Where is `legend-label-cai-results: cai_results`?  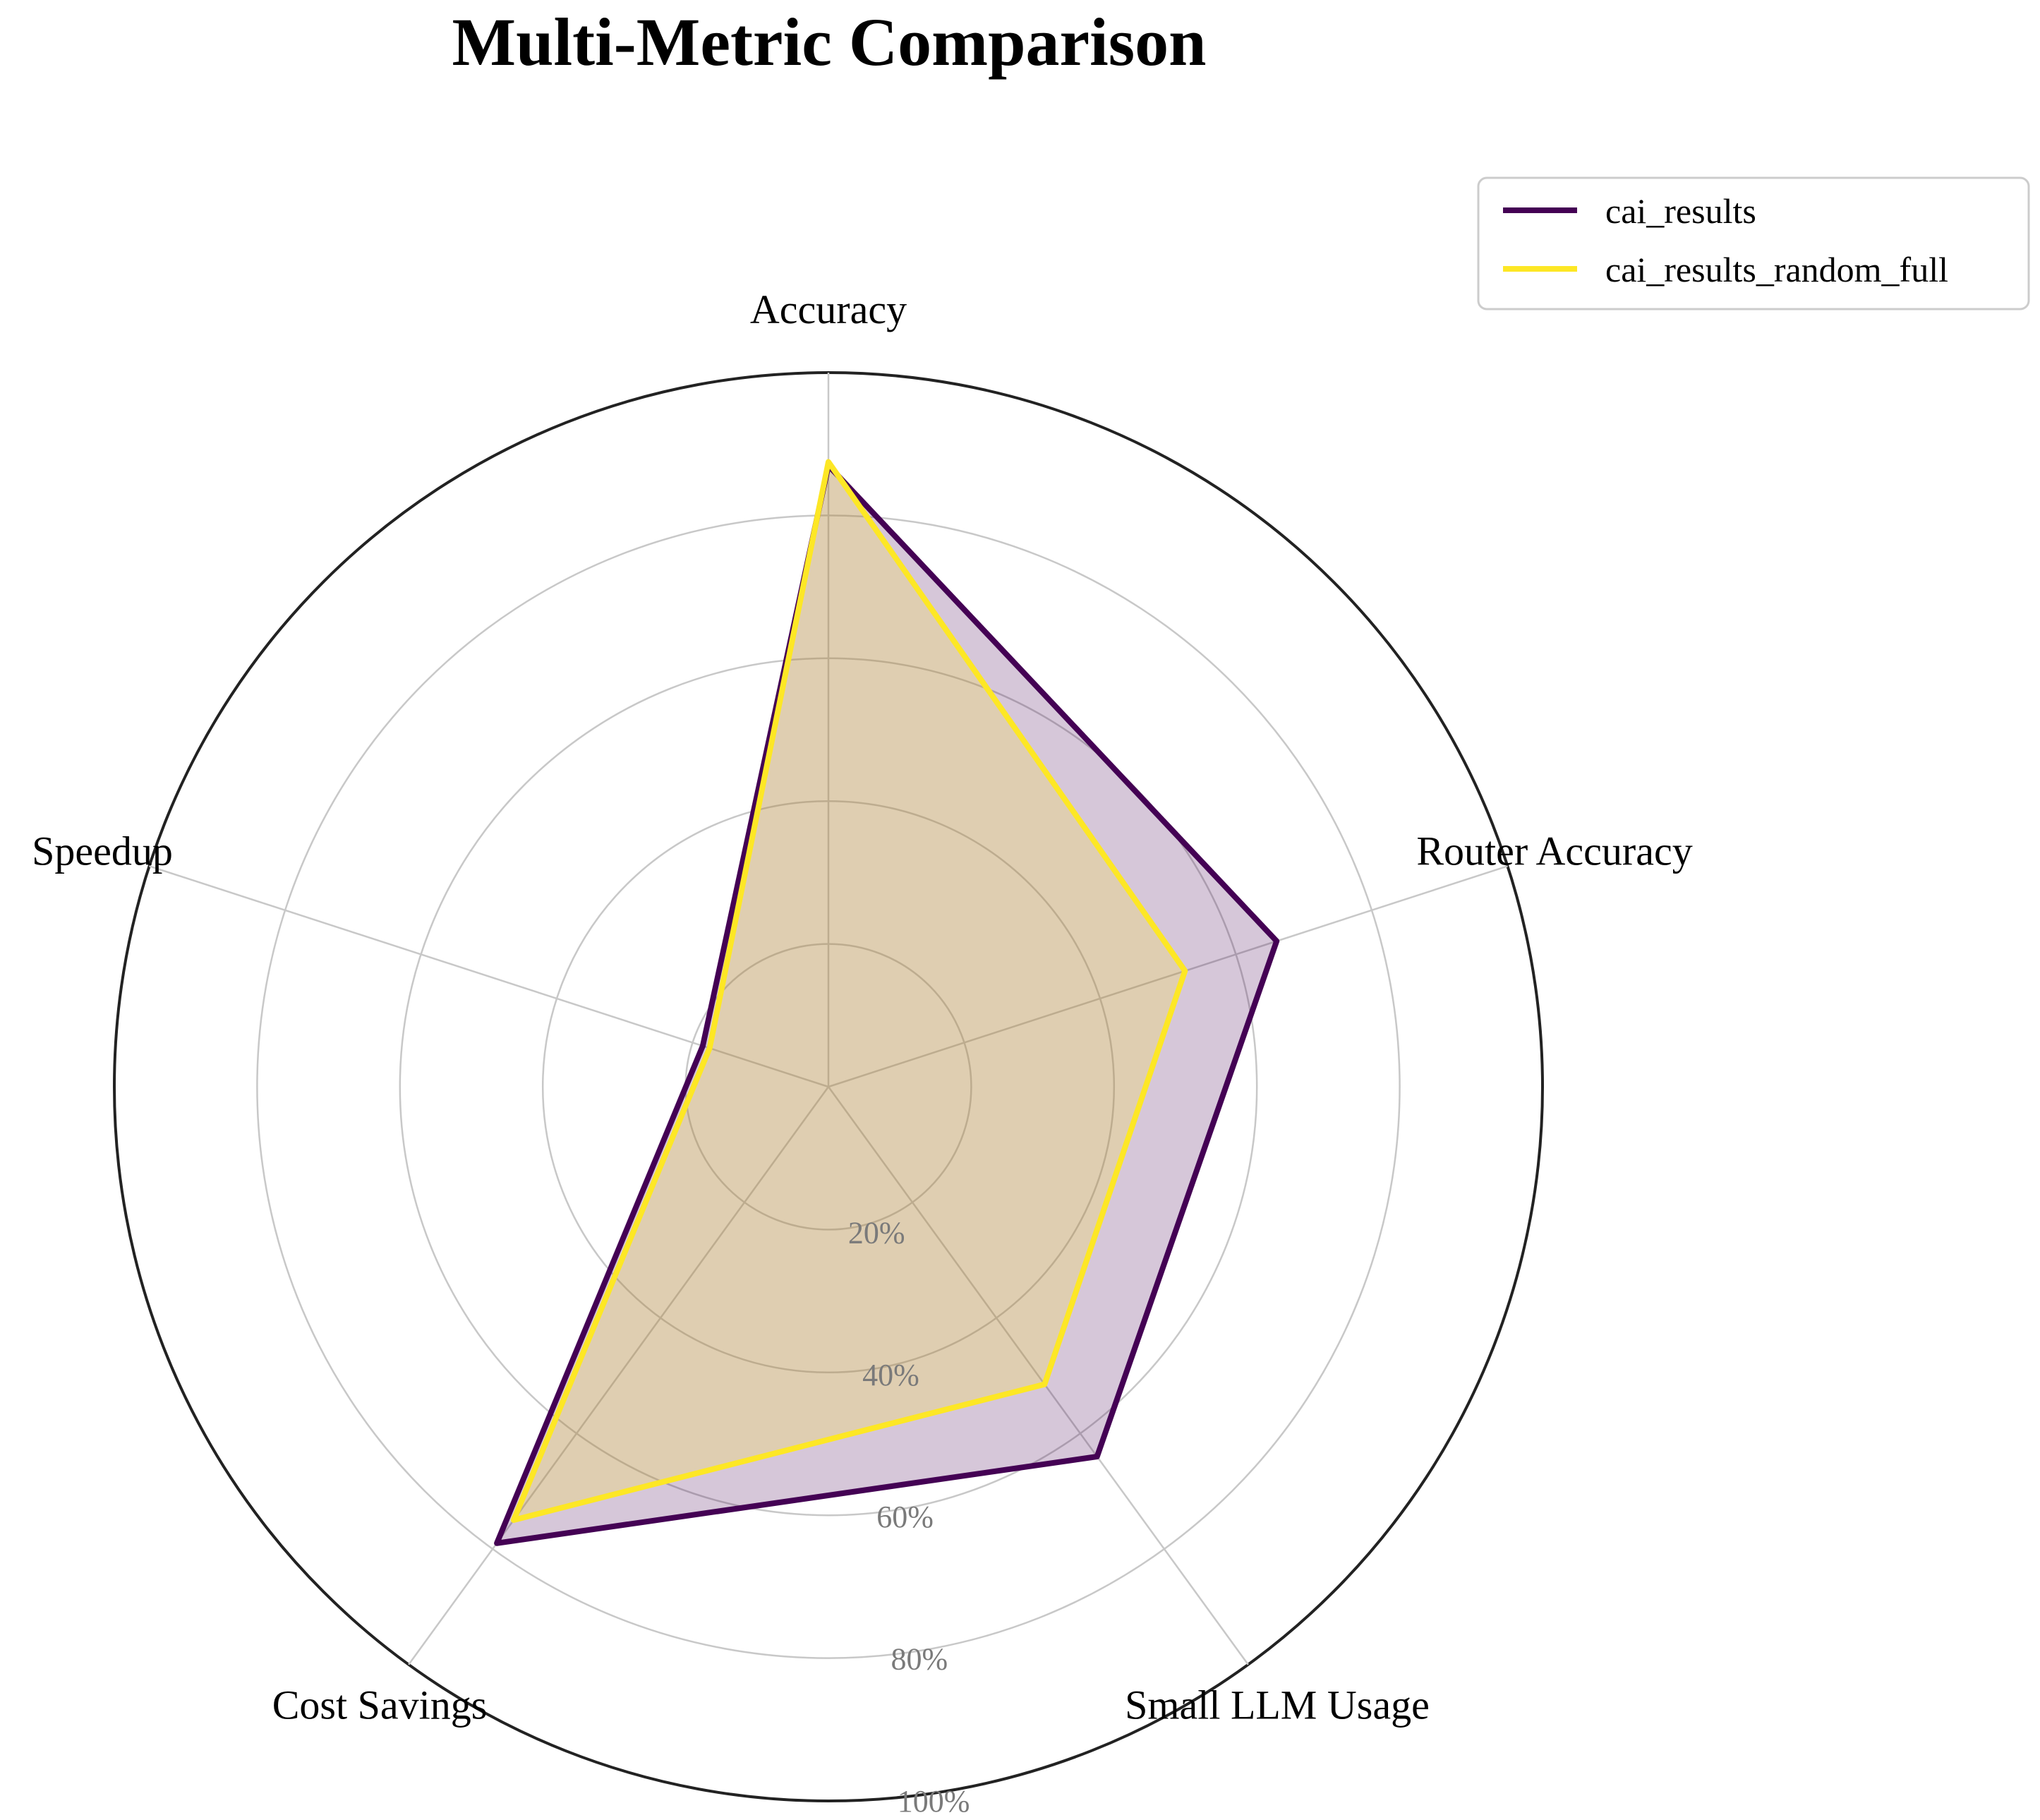 legend-label-cai-results: cai_results is located at coordinates (1680, 211).